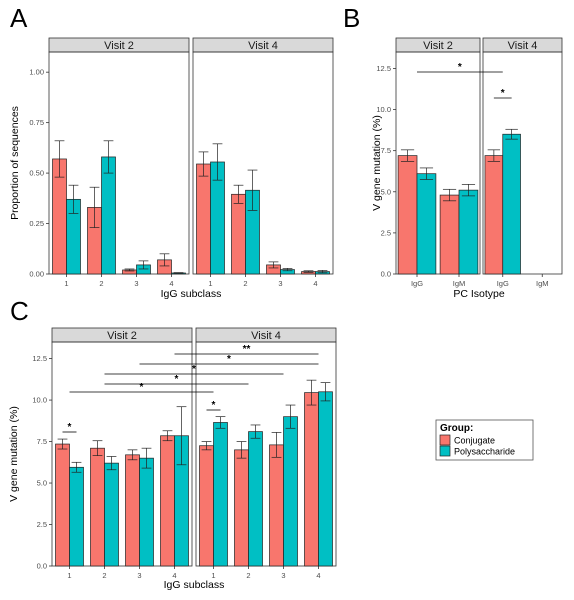 The height and width of the screenshot is (600, 574). I want to click on y-tick-label: 1.00, so click(36, 72).